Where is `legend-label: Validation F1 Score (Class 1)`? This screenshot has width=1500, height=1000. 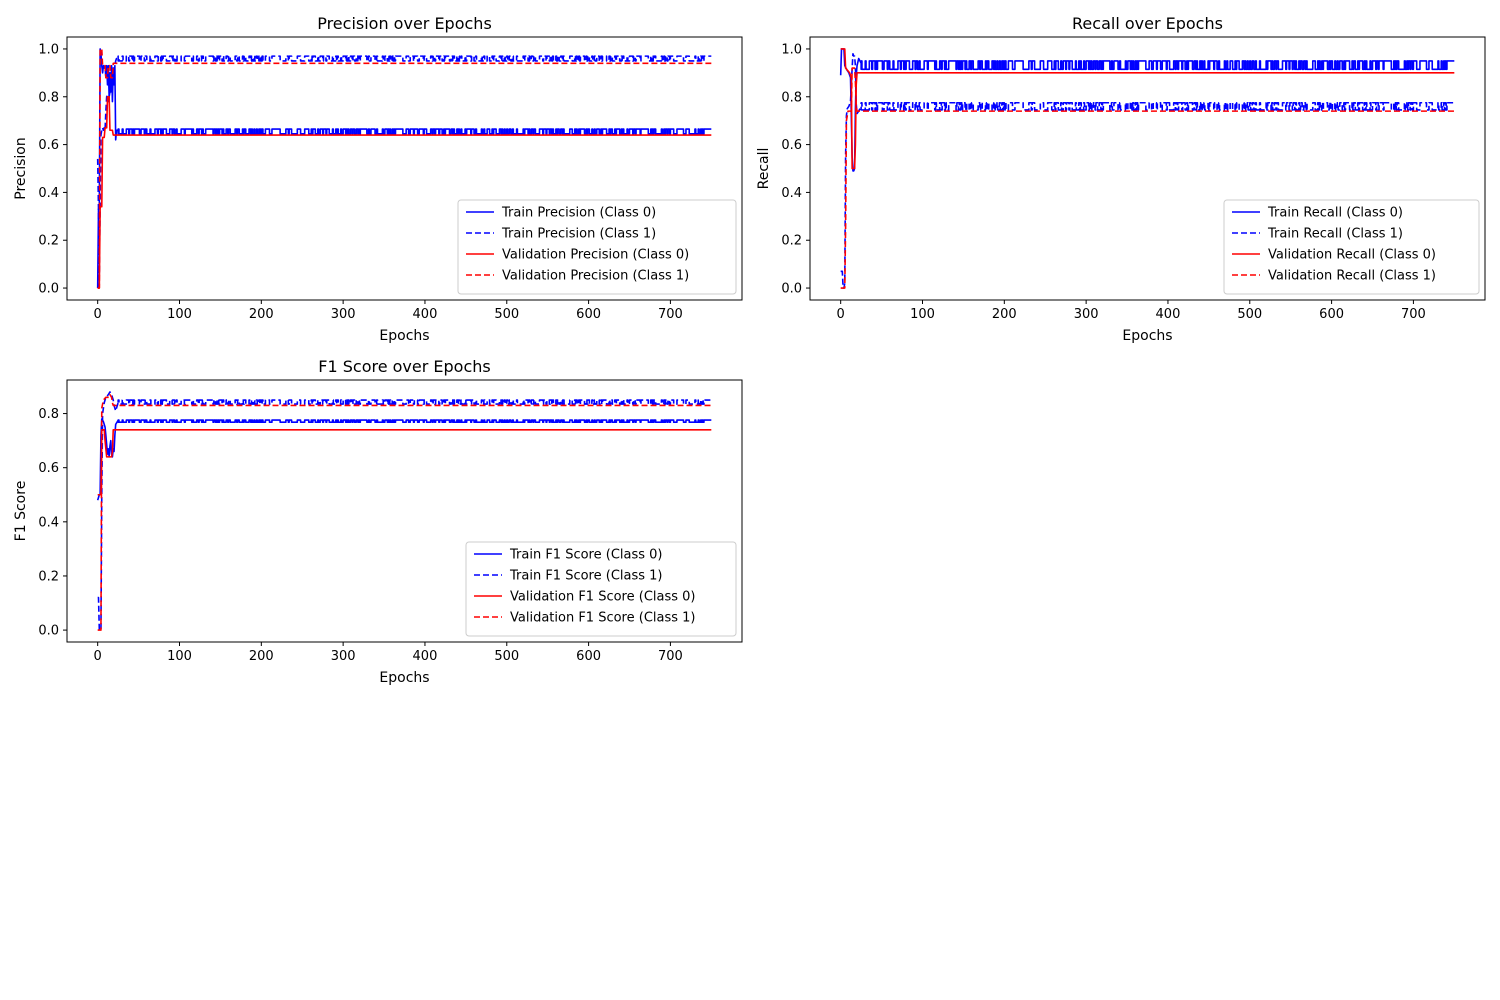 legend-label: Validation F1 Score (Class 1) is located at coordinates (603, 618).